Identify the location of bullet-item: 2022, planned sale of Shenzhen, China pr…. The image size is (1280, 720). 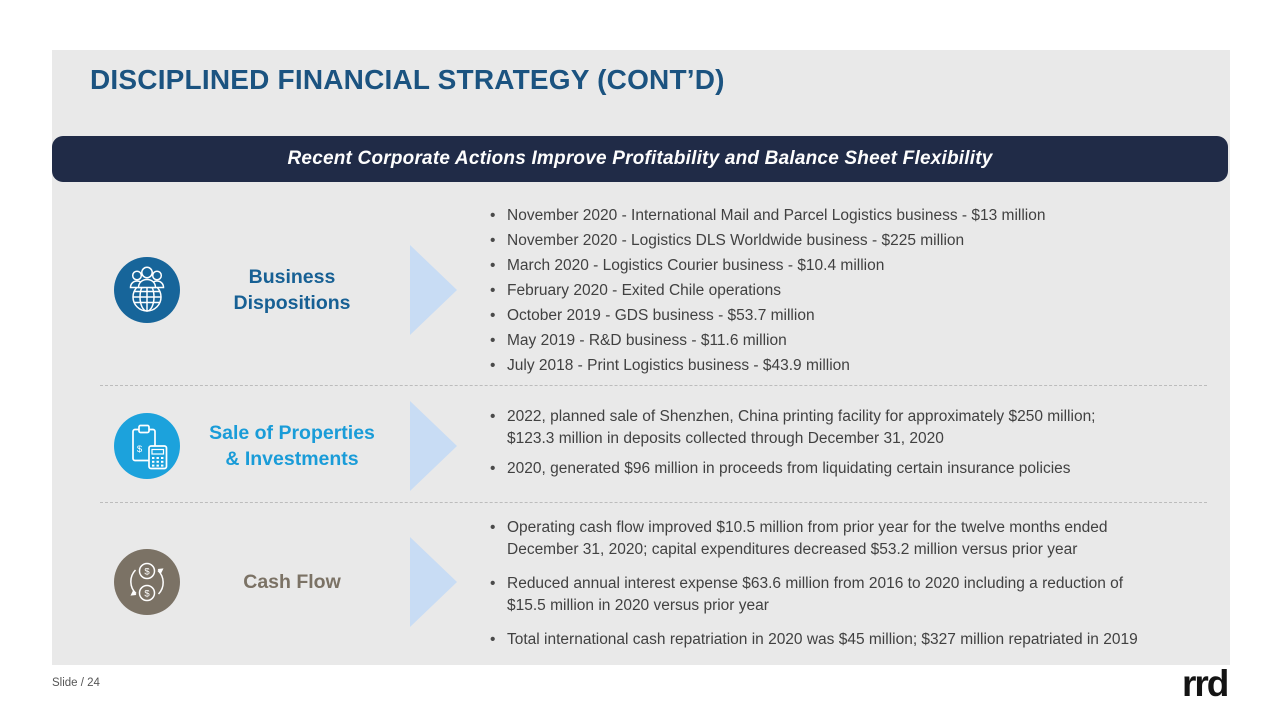
(856, 428).